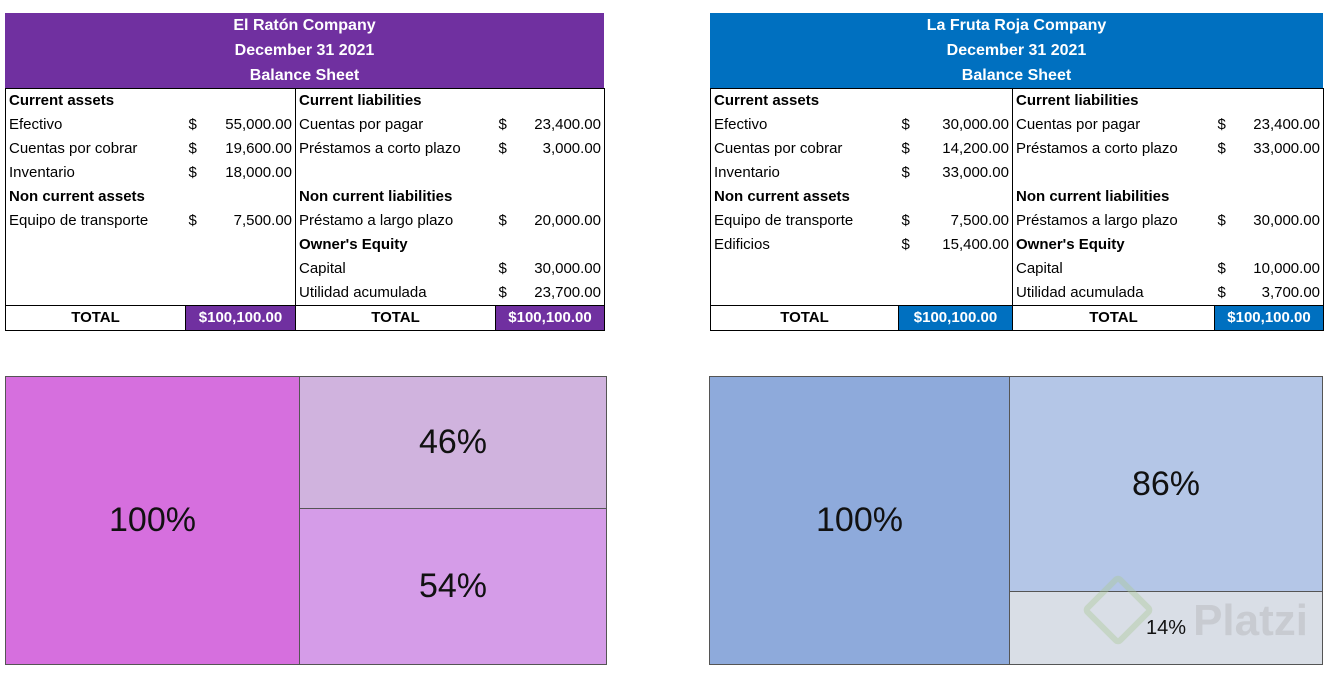 Image resolution: width=1335 pixels, height=673 pixels. What do you see at coordinates (1286, 148) in the screenshot?
I see `liability-amount: 33,000.00` at bounding box center [1286, 148].